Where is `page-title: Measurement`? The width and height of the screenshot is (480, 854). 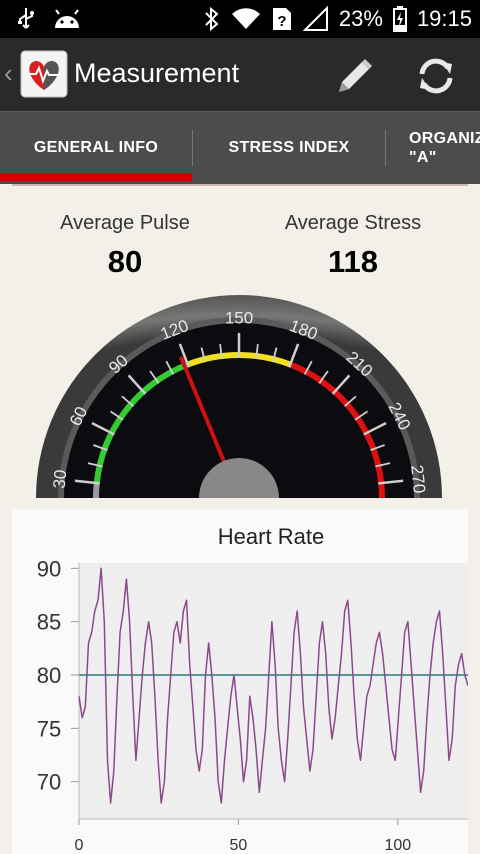
page-title: Measurement is located at coordinates (157, 73).